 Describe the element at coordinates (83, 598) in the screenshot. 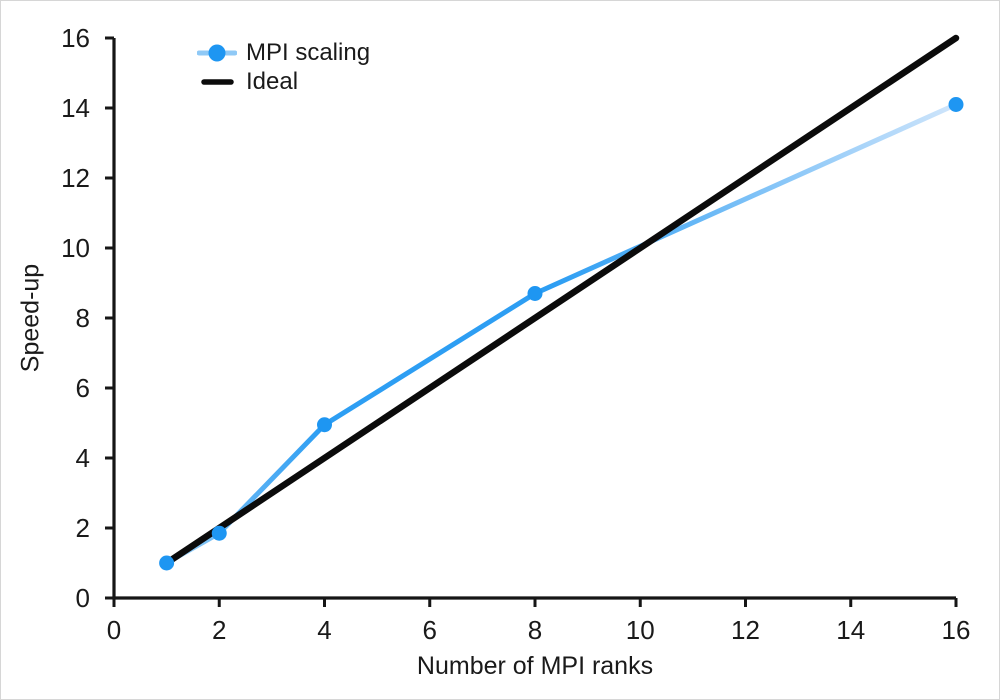

I see `y-tick-label: 0` at that location.